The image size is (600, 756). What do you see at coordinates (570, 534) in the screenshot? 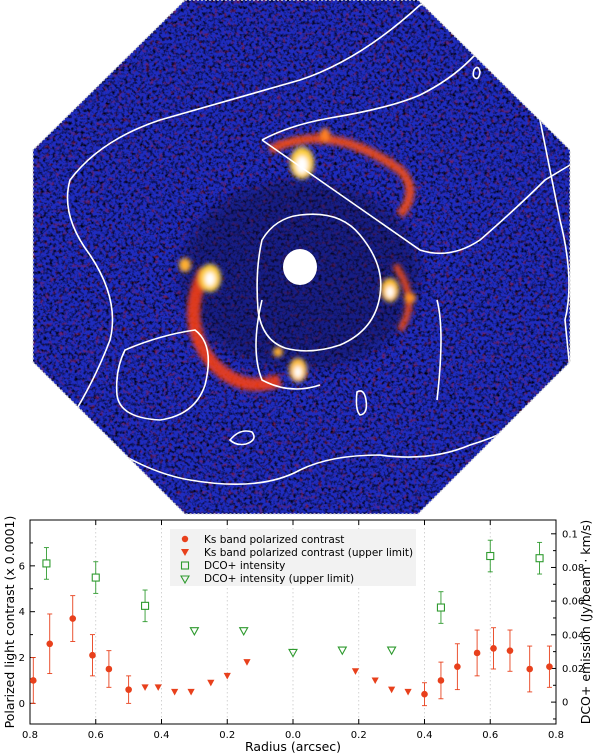
I see `y2-tick-label: 0.1` at bounding box center [570, 534].